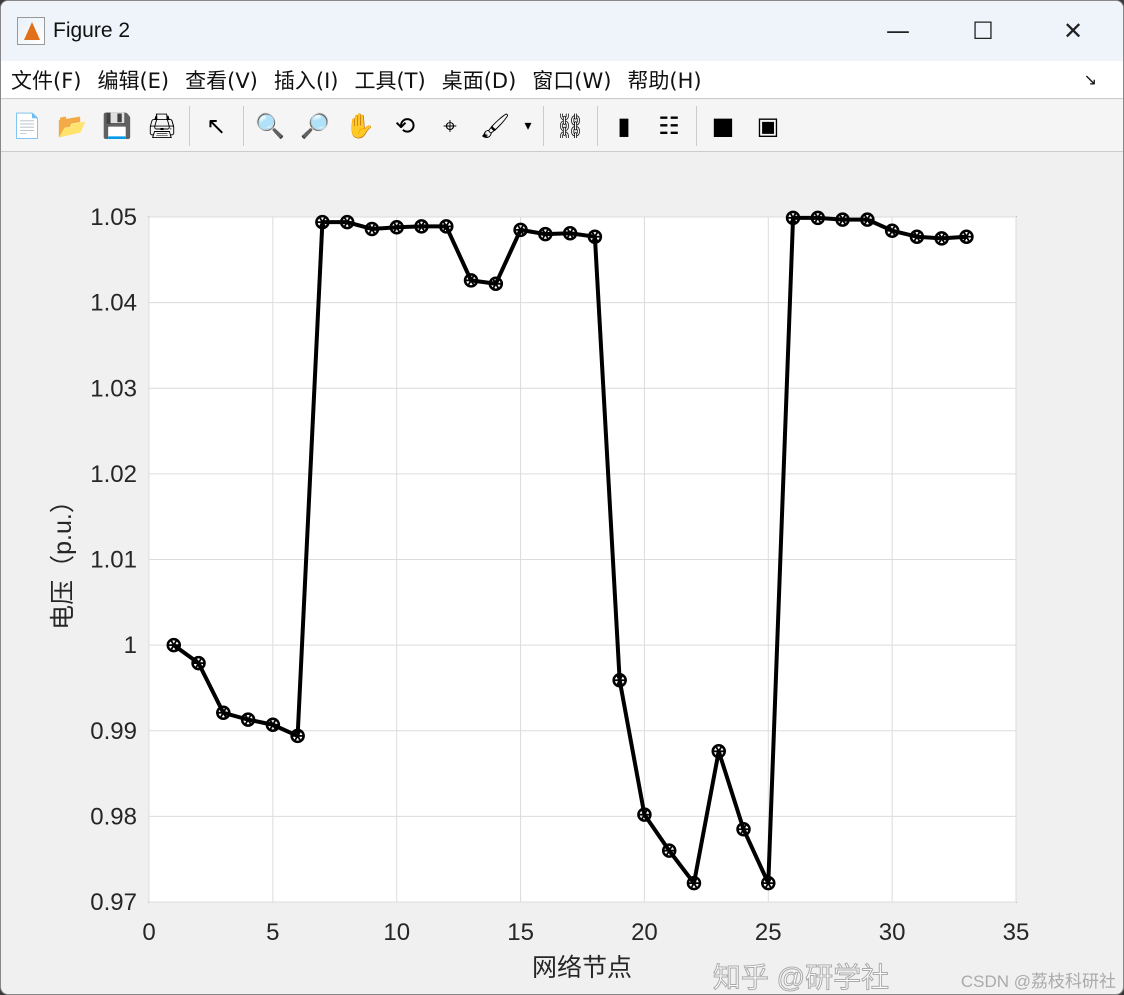 This screenshot has height=995, width=1124. Describe the element at coordinates (221, 80) in the screenshot. I see `menu-item-2: 查看(V)` at that location.